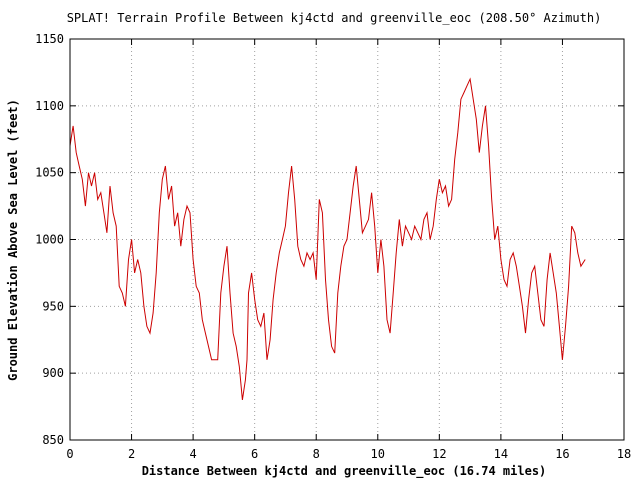 This screenshot has width=640, height=480. Describe the element at coordinates (53, 373) in the screenshot. I see `y-tick-label: 900` at that location.